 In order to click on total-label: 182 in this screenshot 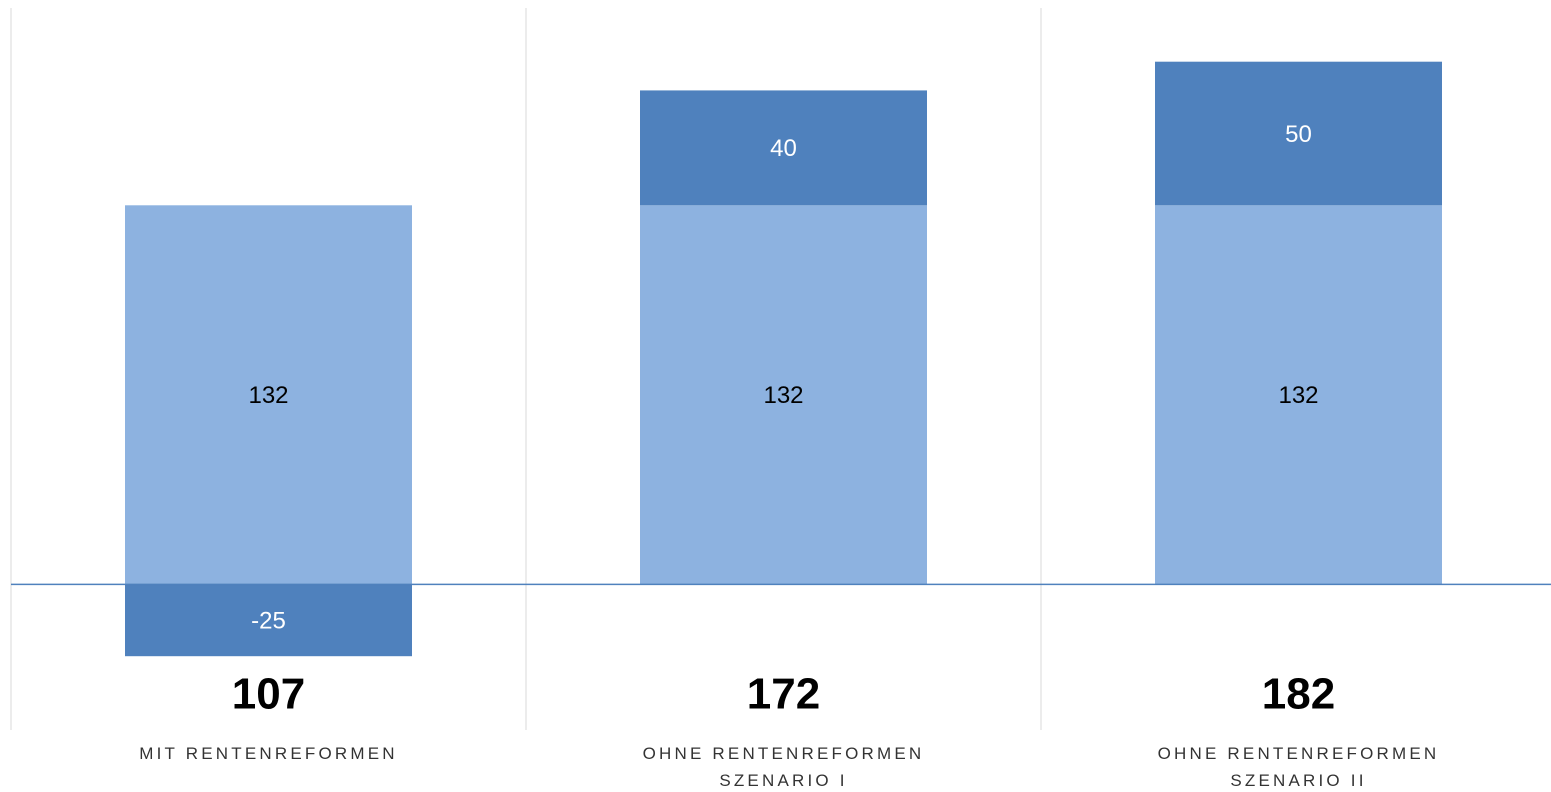, I will do `click(1298, 694)`.